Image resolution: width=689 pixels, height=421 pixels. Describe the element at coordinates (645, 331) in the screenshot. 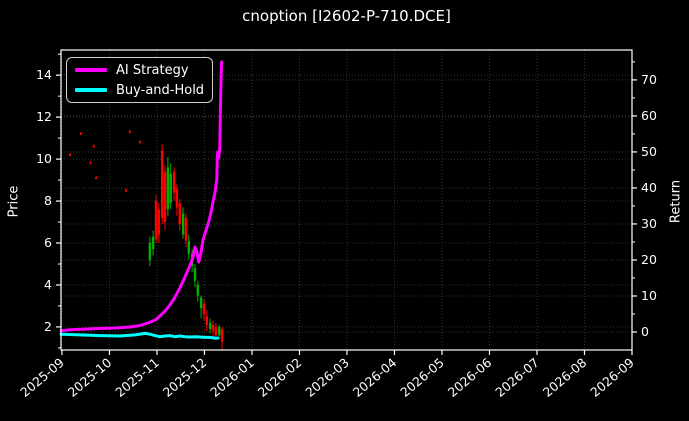

I see `svg-text: 0` at that location.